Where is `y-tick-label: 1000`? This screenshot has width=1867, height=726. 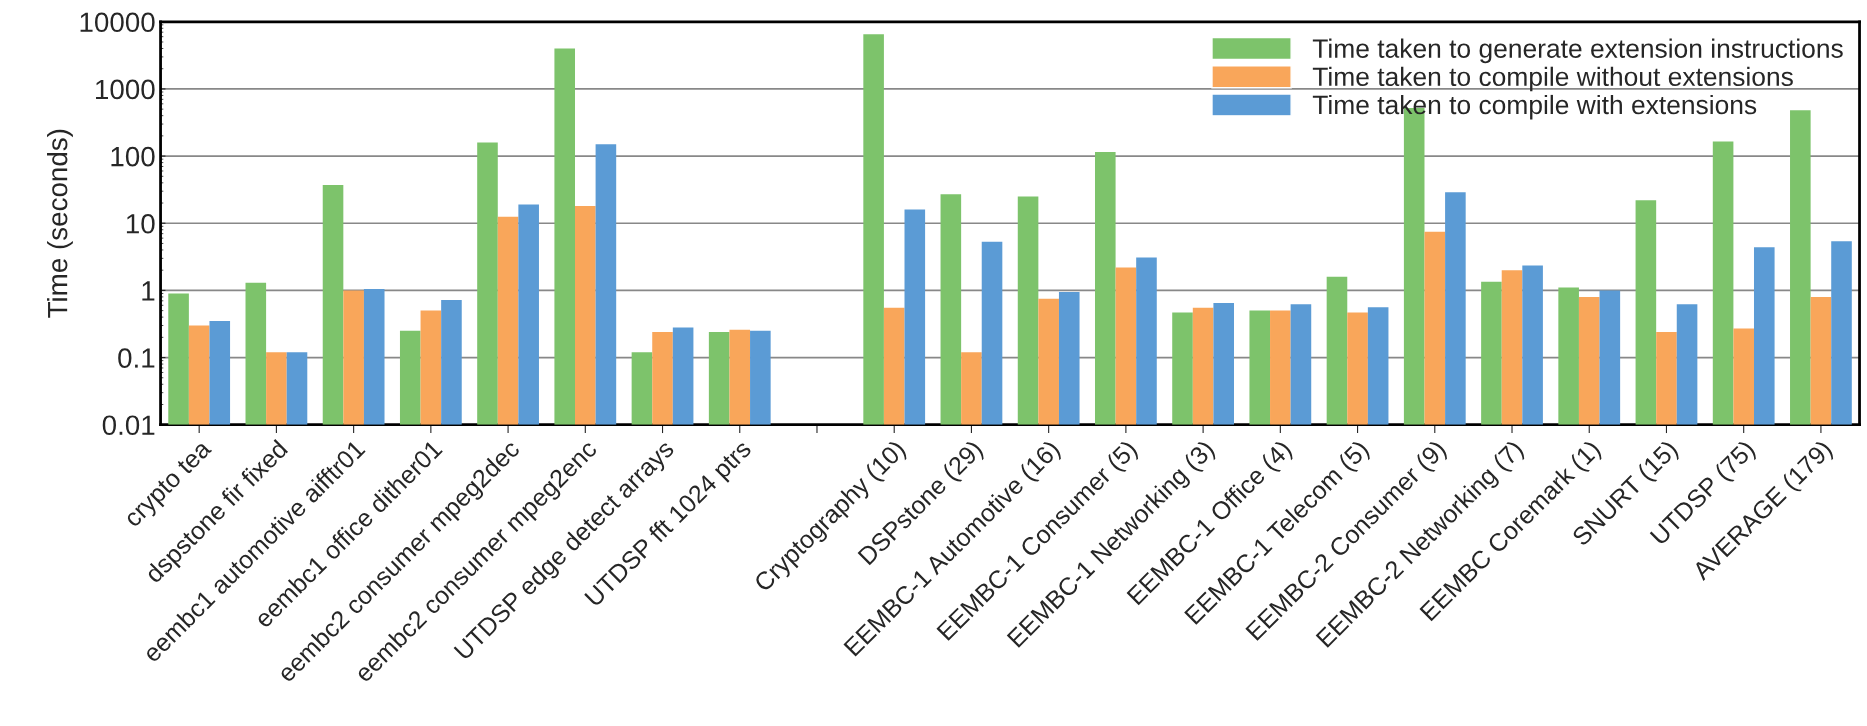
y-tick-label: 1000 is located at coordinates (125, 89).